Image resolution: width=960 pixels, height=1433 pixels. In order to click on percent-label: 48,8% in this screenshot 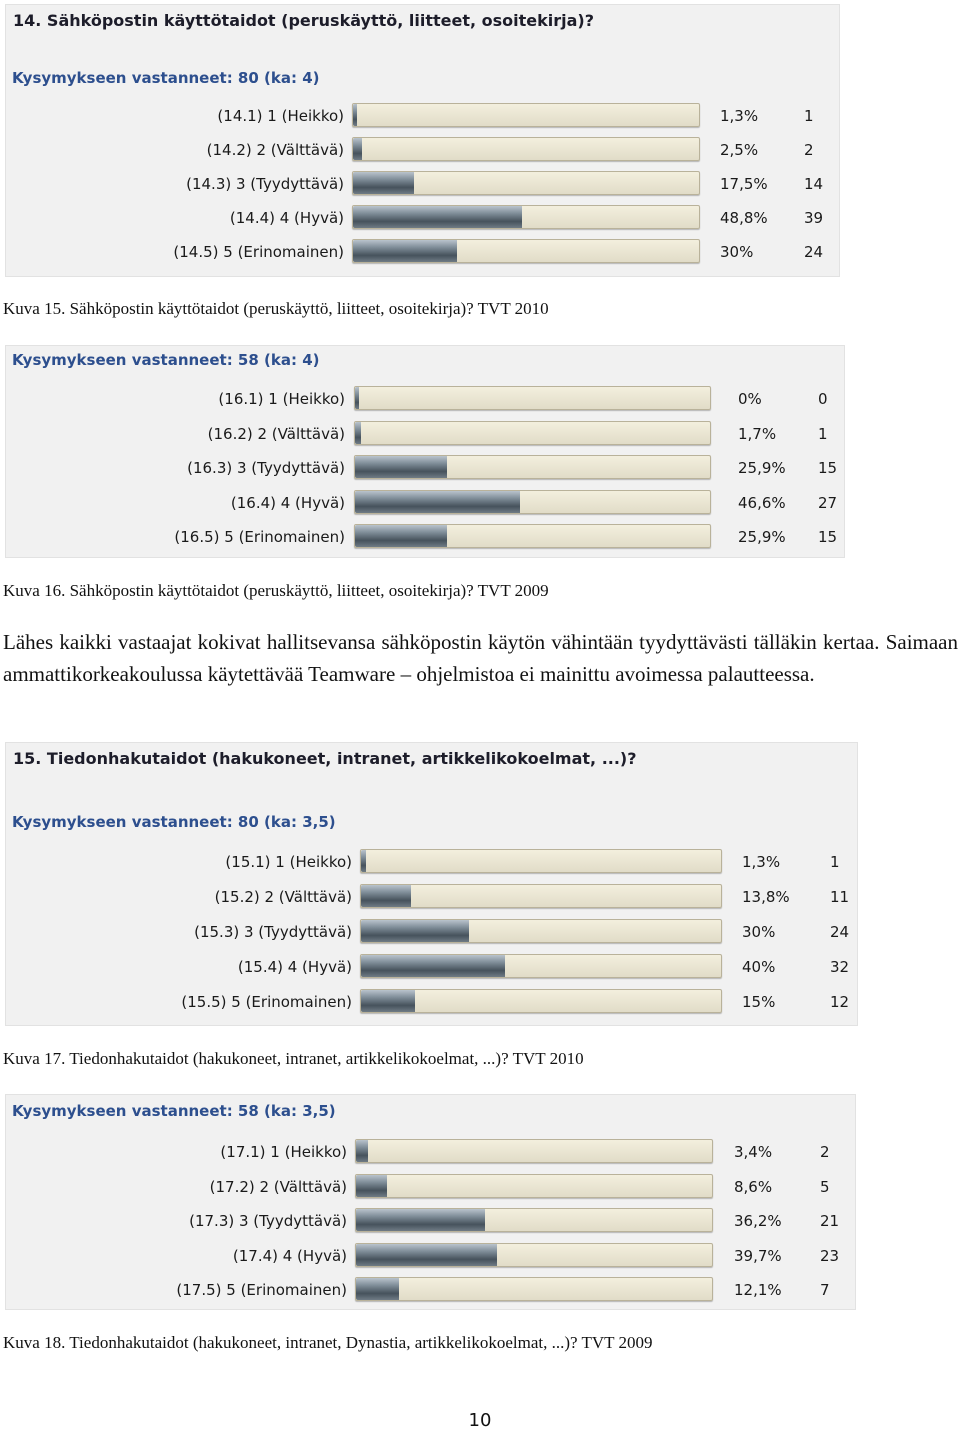, I will do `click(744, 218)`.